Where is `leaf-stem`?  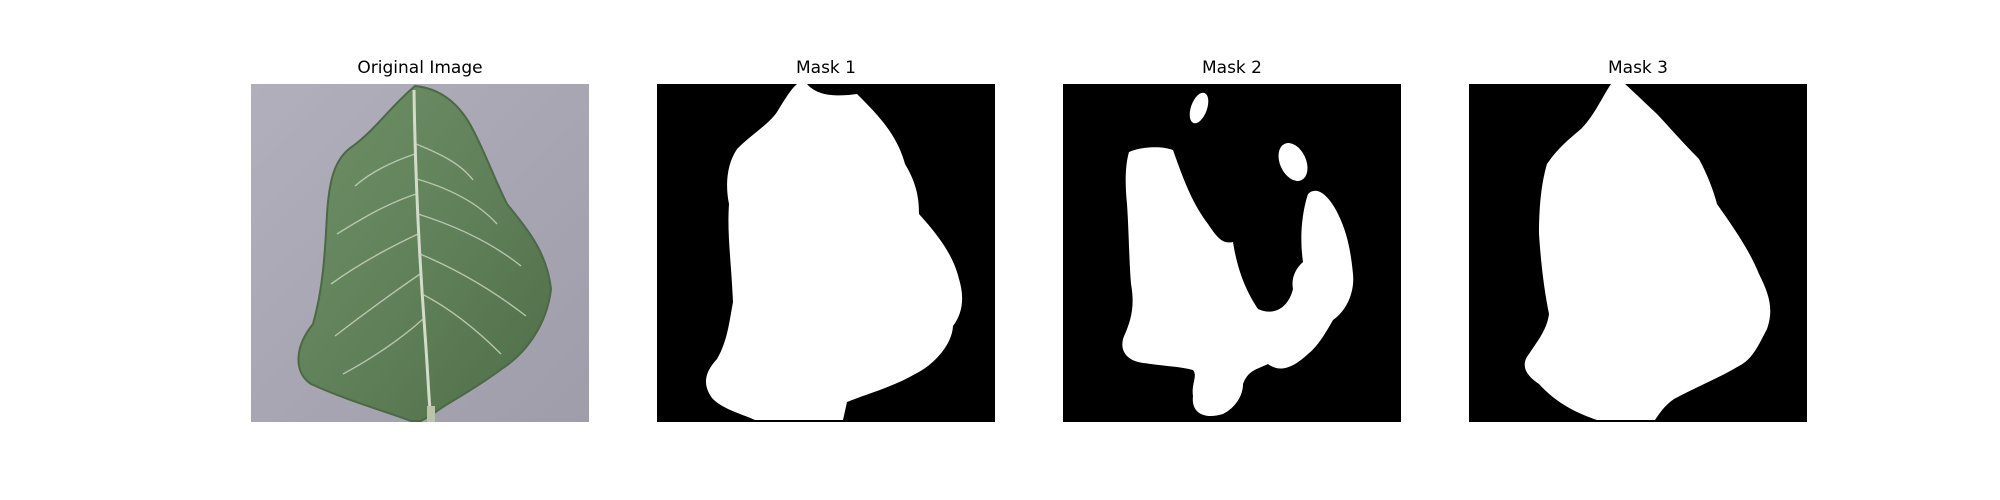
leaf-stem is located at coordinates (431, 414).